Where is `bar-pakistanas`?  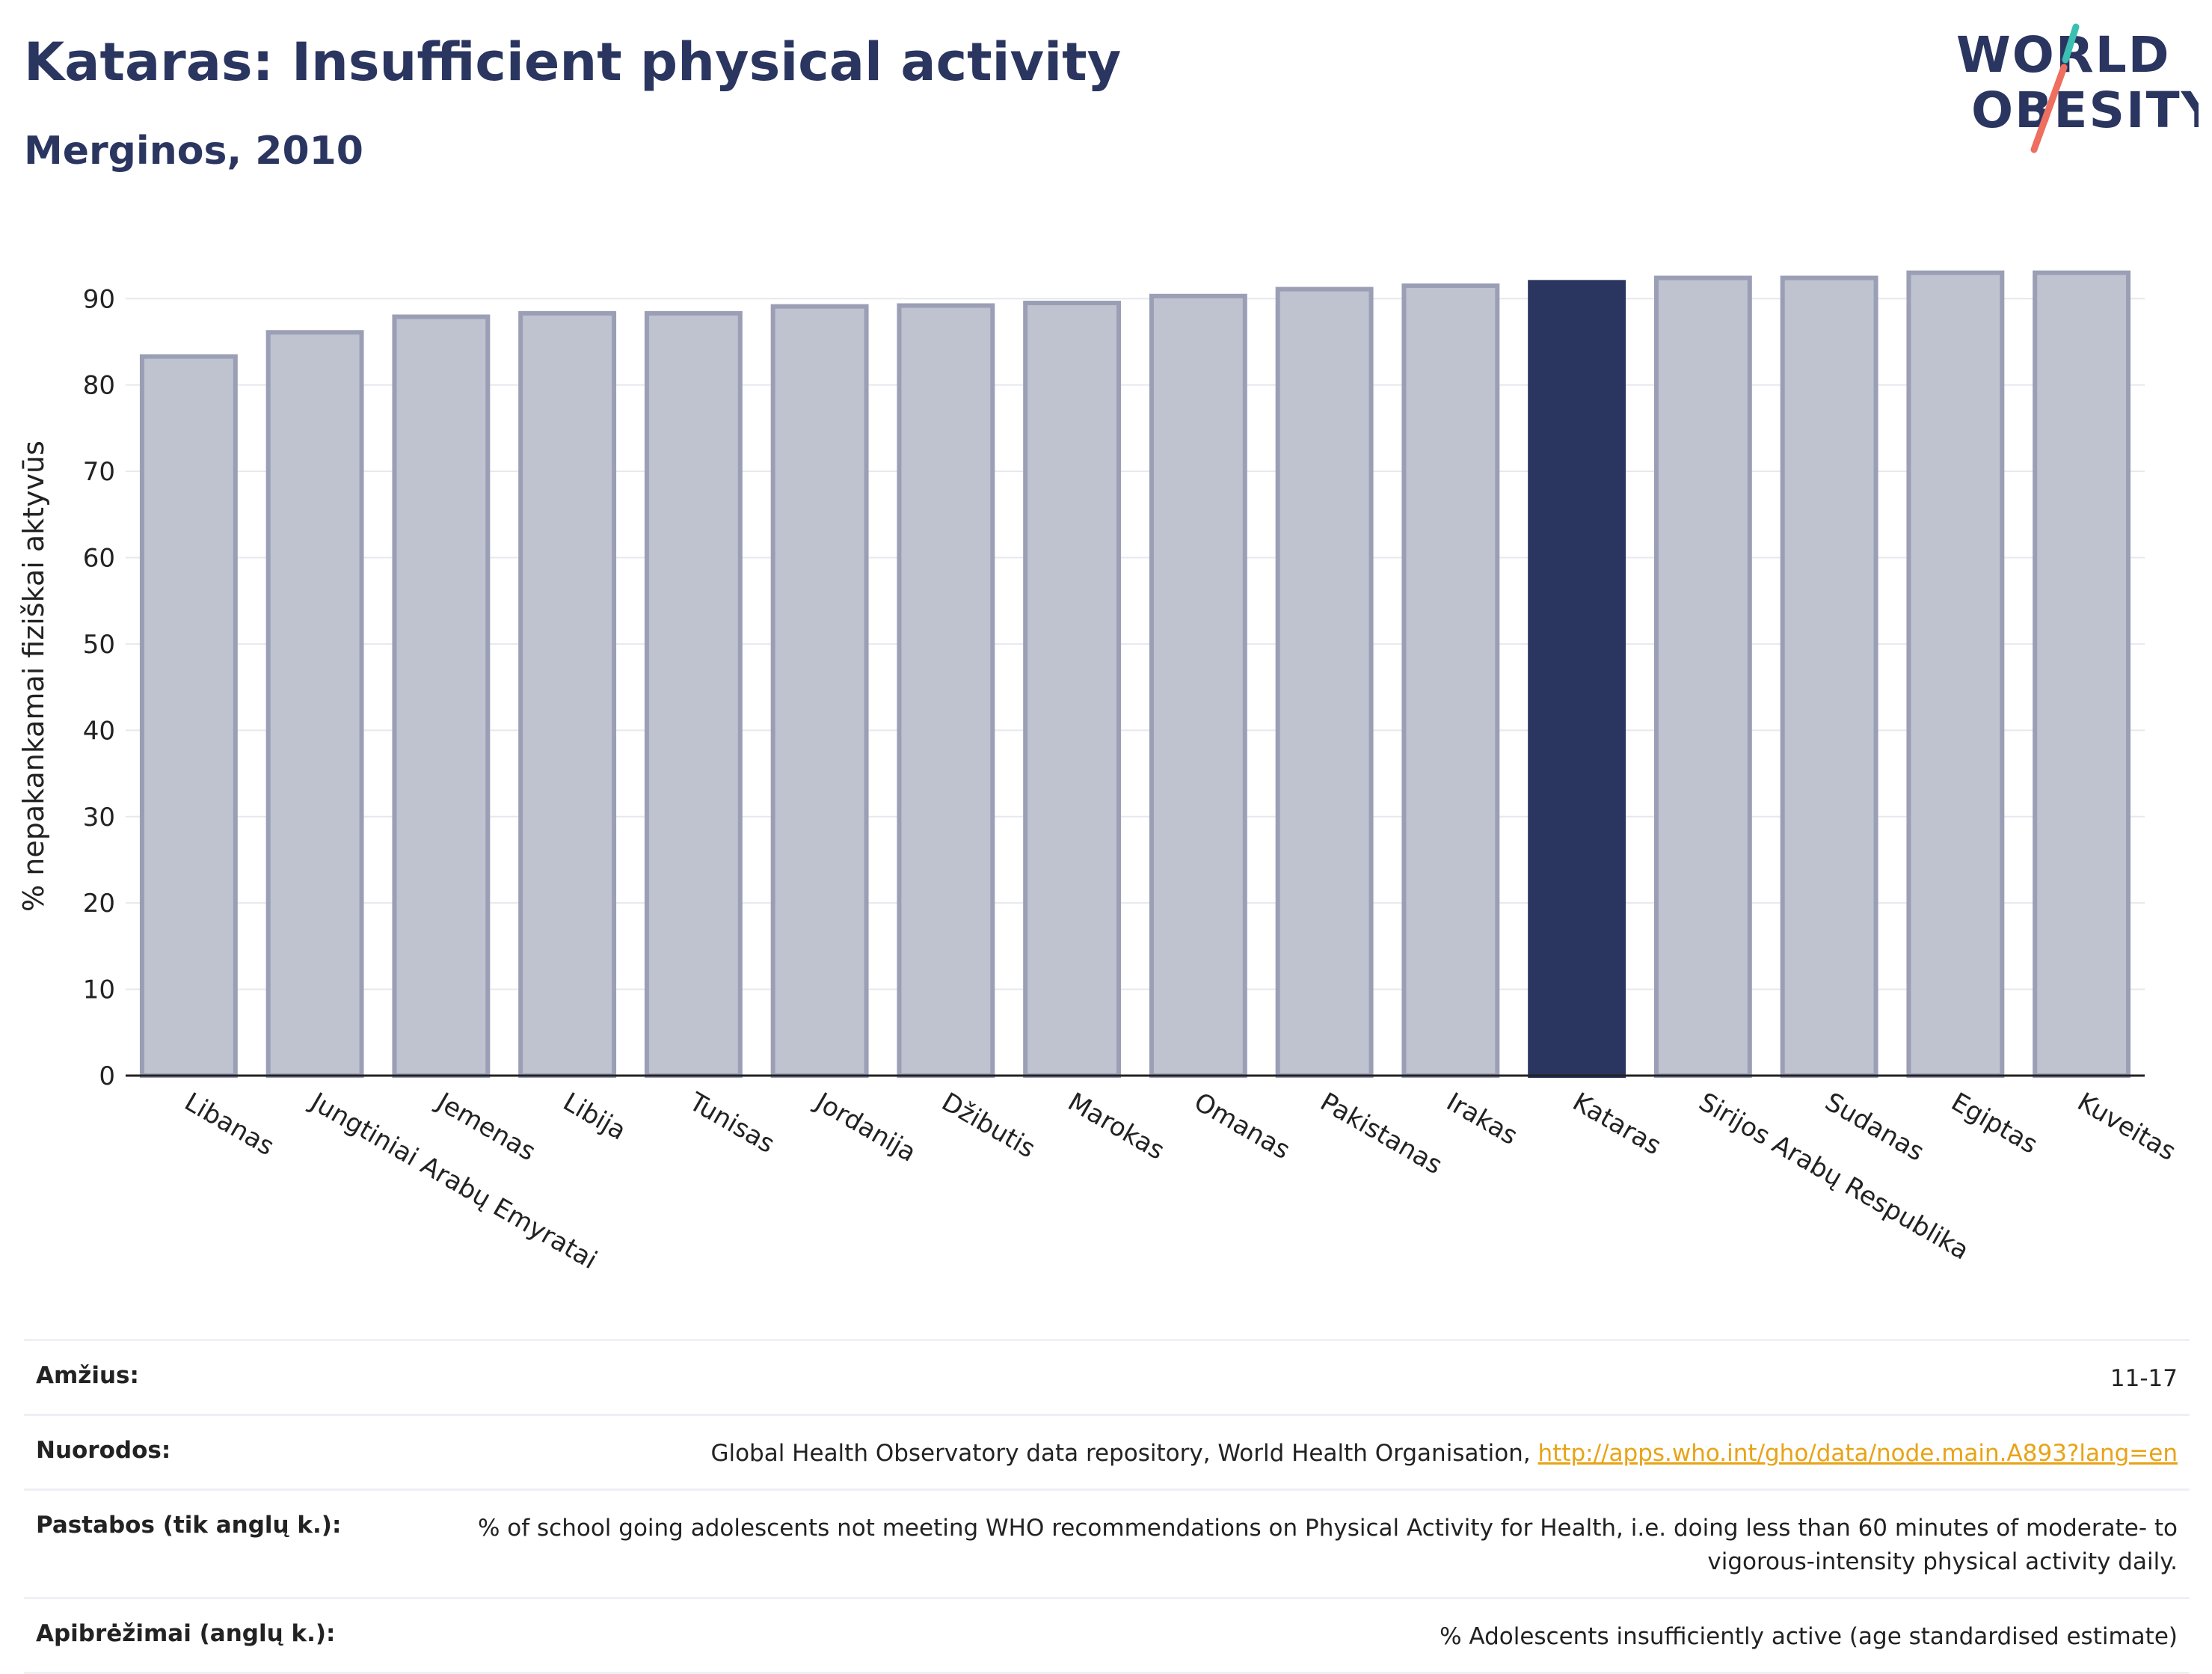
bar-pakistanas is located at coordinates (1324, 682).